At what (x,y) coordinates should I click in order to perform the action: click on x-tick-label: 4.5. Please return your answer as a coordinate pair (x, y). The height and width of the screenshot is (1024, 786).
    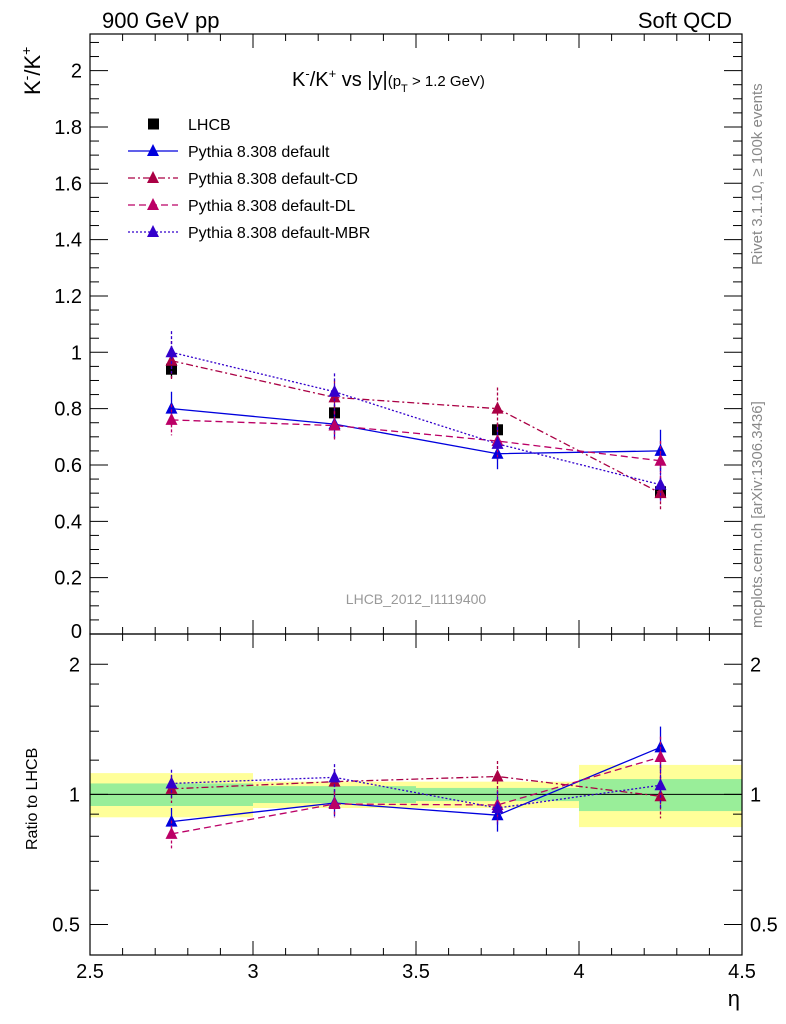
    Looking at the image, I should click on (742, 972).